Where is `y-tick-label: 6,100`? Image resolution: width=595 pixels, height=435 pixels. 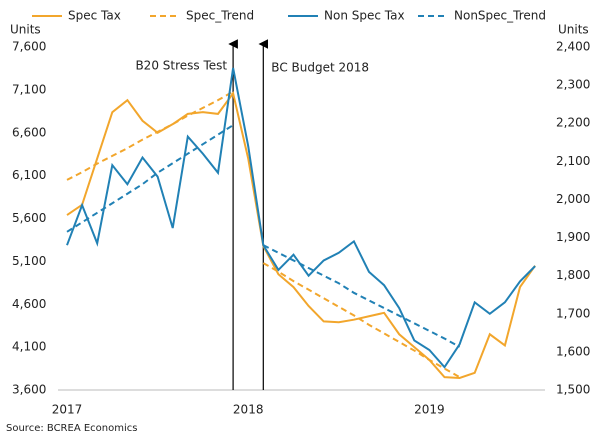 y-tick-label: 6,100 is located at coordinates (29, 175).